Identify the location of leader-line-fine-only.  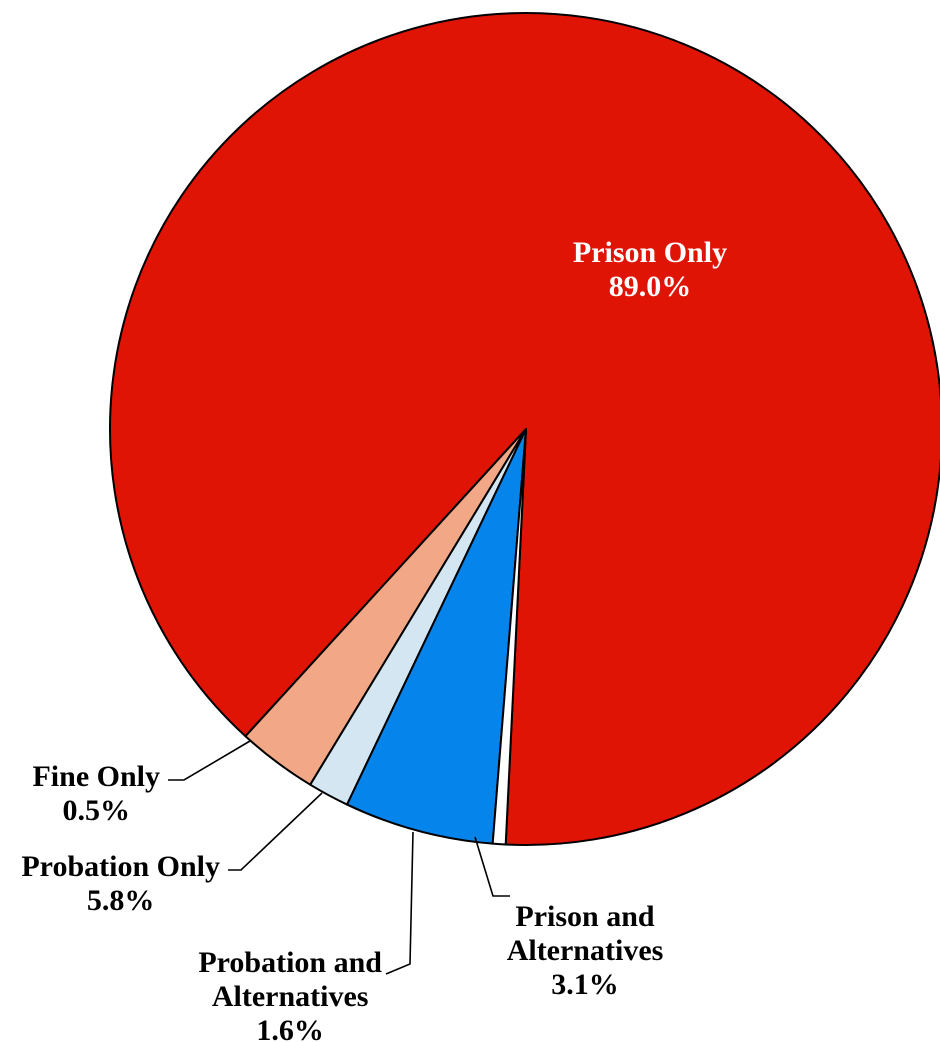
(209, 760).